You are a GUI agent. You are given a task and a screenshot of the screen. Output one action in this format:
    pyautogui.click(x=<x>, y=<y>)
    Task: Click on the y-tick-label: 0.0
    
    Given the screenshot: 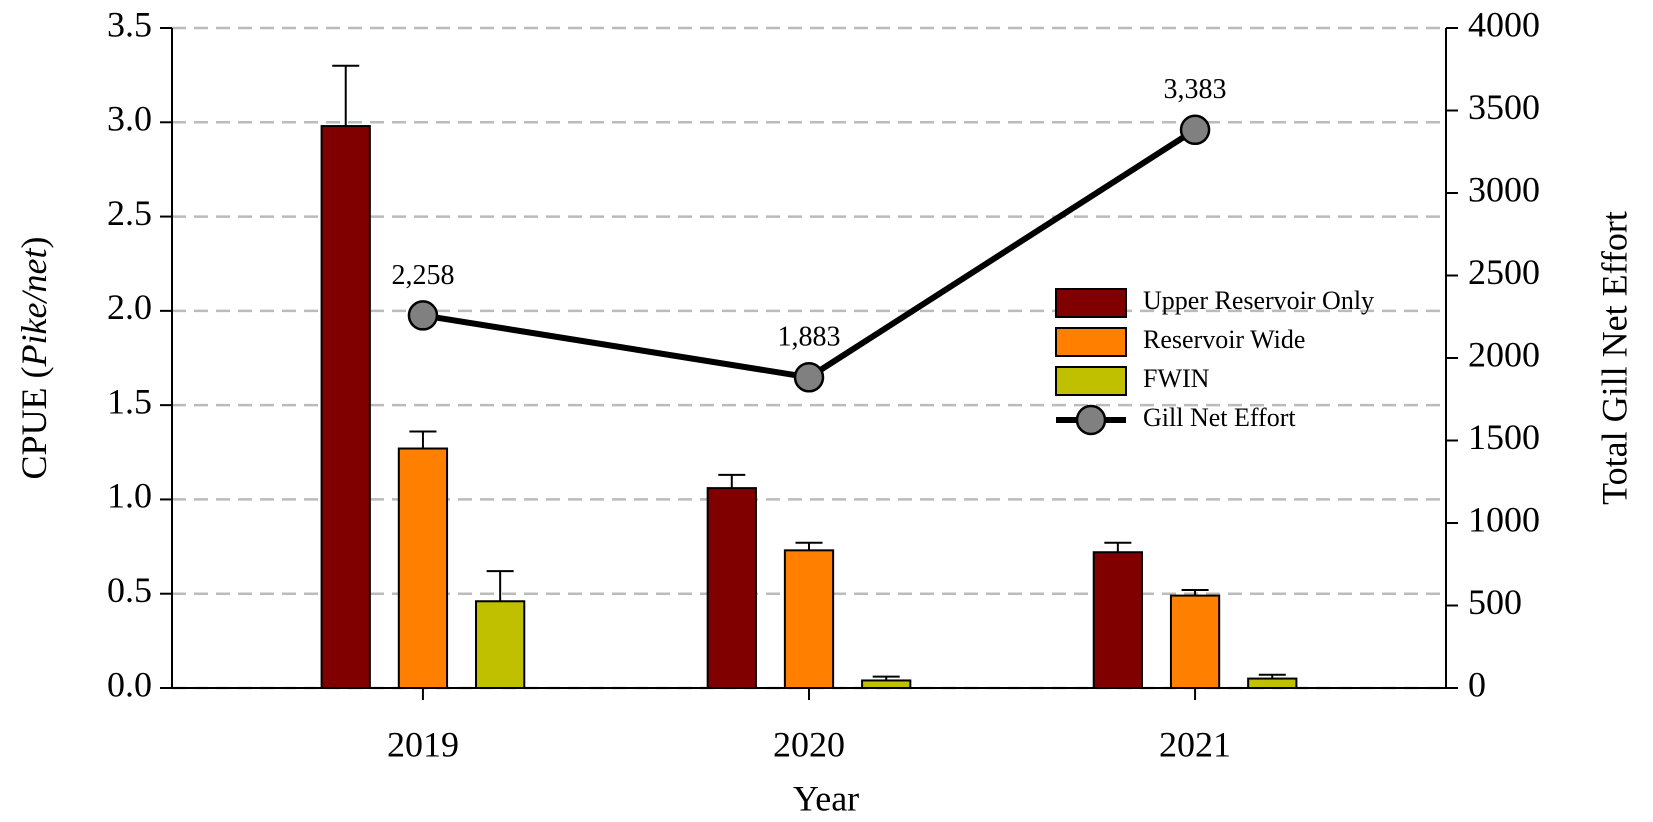 What is the action you would take?
    pyautogui.click(x=129, y=684)
    